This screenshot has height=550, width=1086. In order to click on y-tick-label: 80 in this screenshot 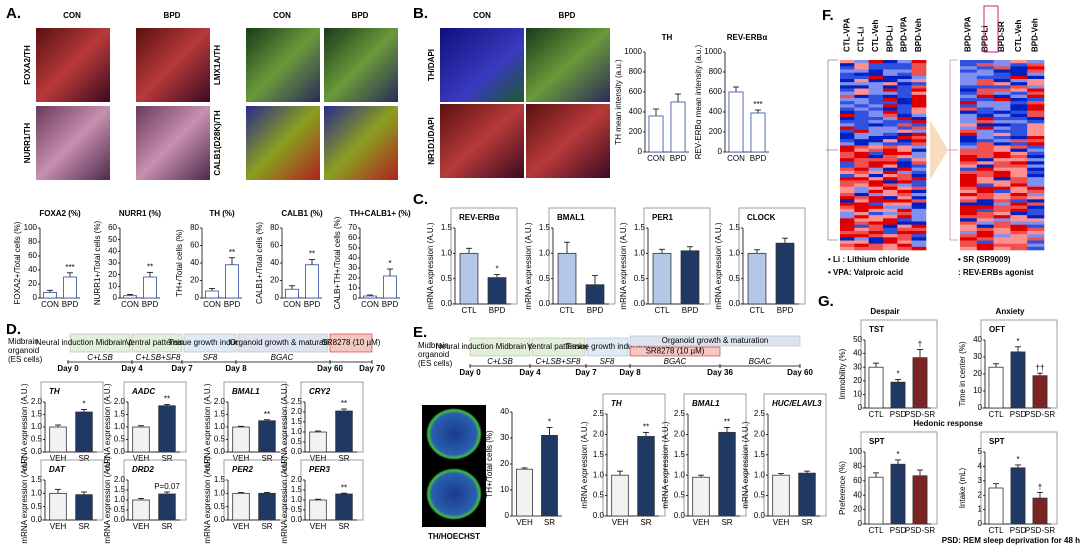, I will do `click(857, 466)`.